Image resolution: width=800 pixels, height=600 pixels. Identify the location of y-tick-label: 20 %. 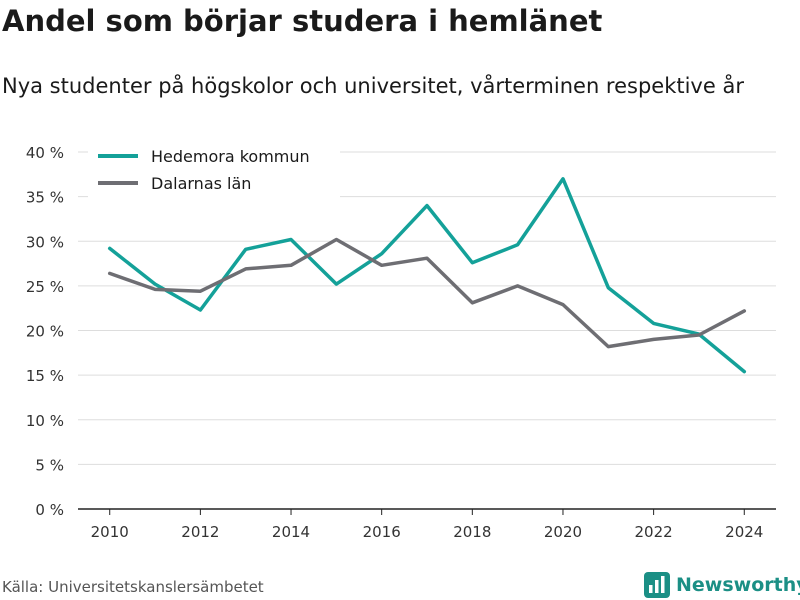
(45, 332).